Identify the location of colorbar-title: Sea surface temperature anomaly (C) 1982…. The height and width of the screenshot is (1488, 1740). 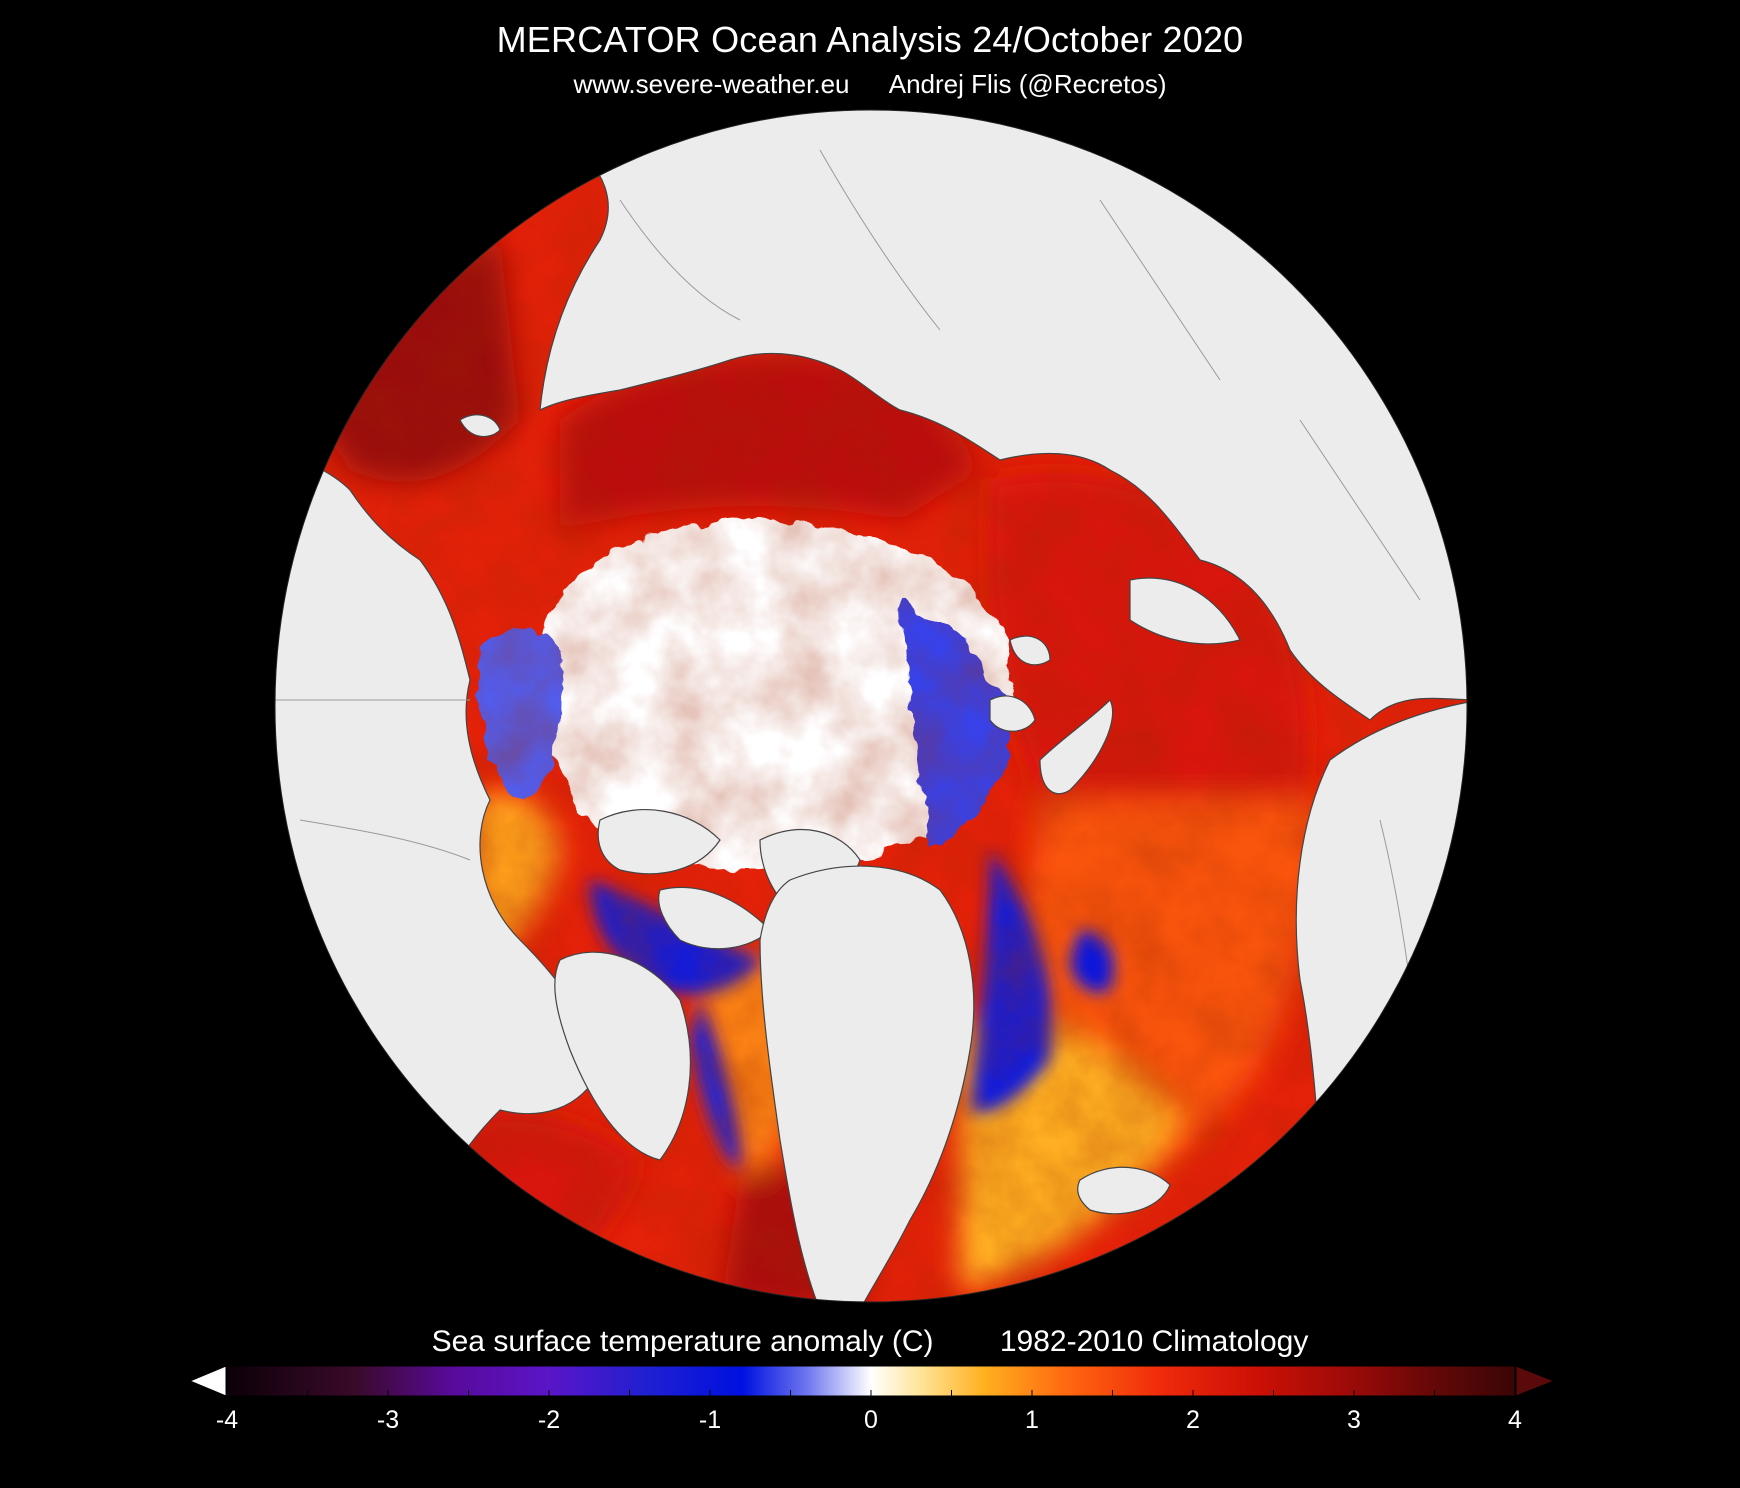
(870, 1342).